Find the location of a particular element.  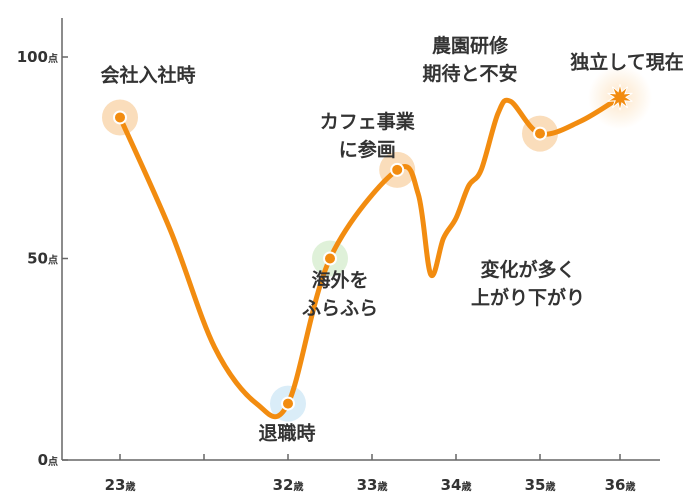

x-tick-number: 33 is located at coordinates (367, 485).